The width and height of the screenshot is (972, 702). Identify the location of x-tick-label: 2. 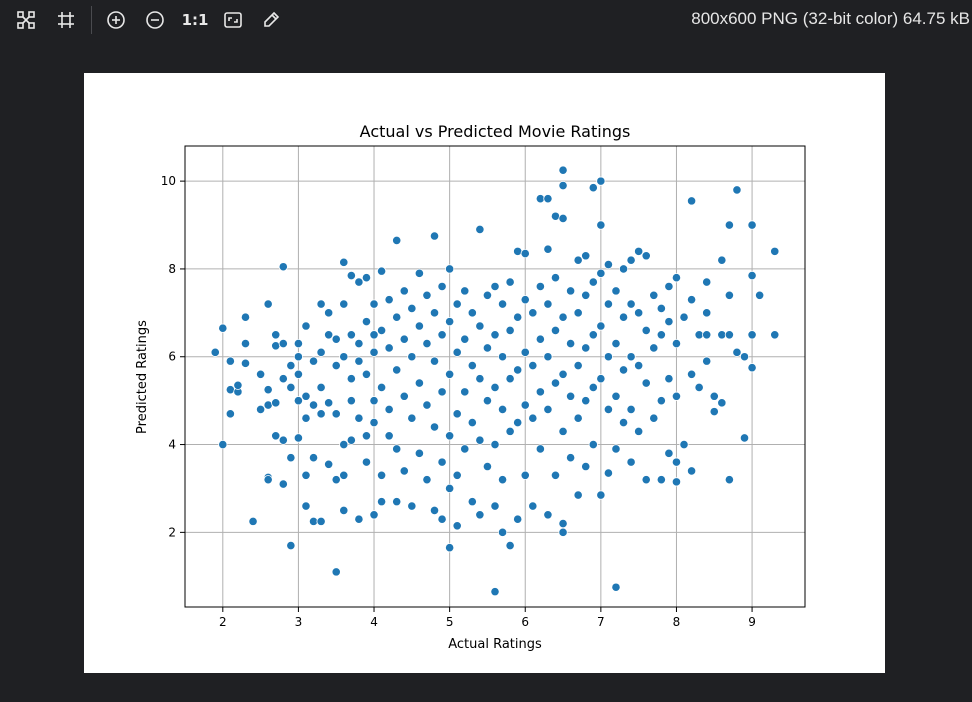
(223, 622).